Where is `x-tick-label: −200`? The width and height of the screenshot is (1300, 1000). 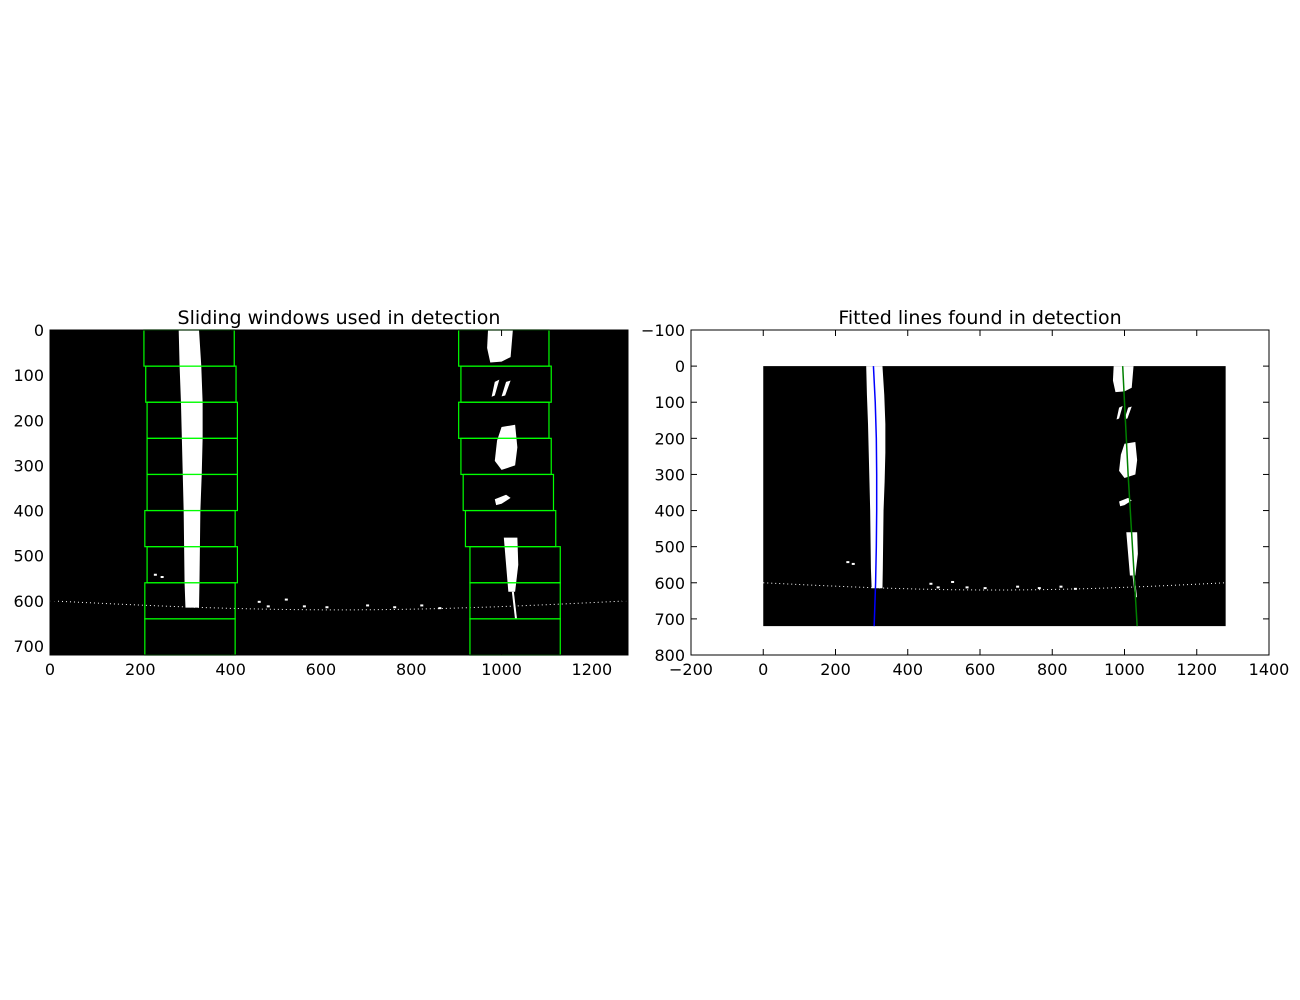 x-tick-label: −200 is located at coordinates (691, 669).